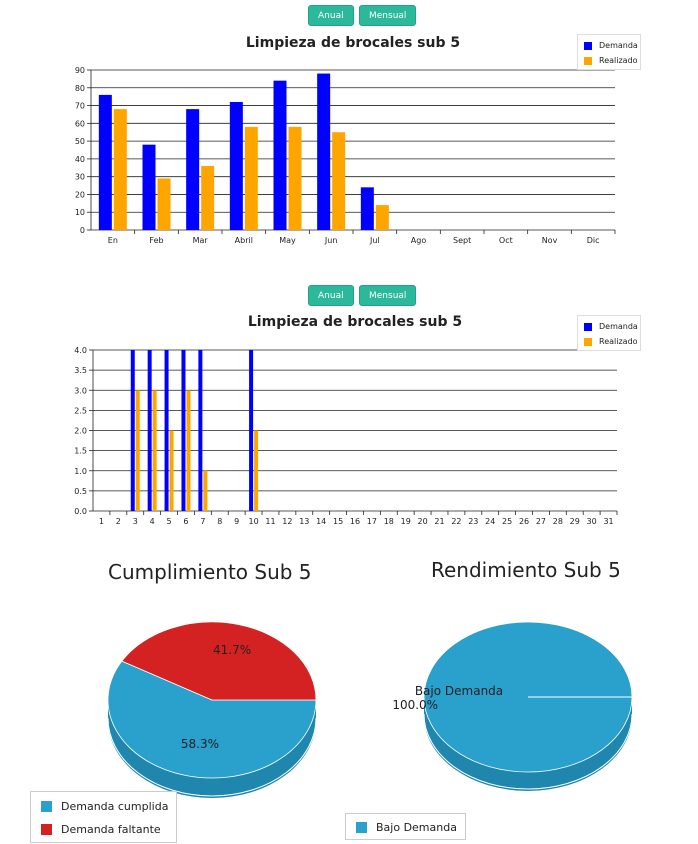  I want to click on x-tick-label: 21, so click(439, 521).